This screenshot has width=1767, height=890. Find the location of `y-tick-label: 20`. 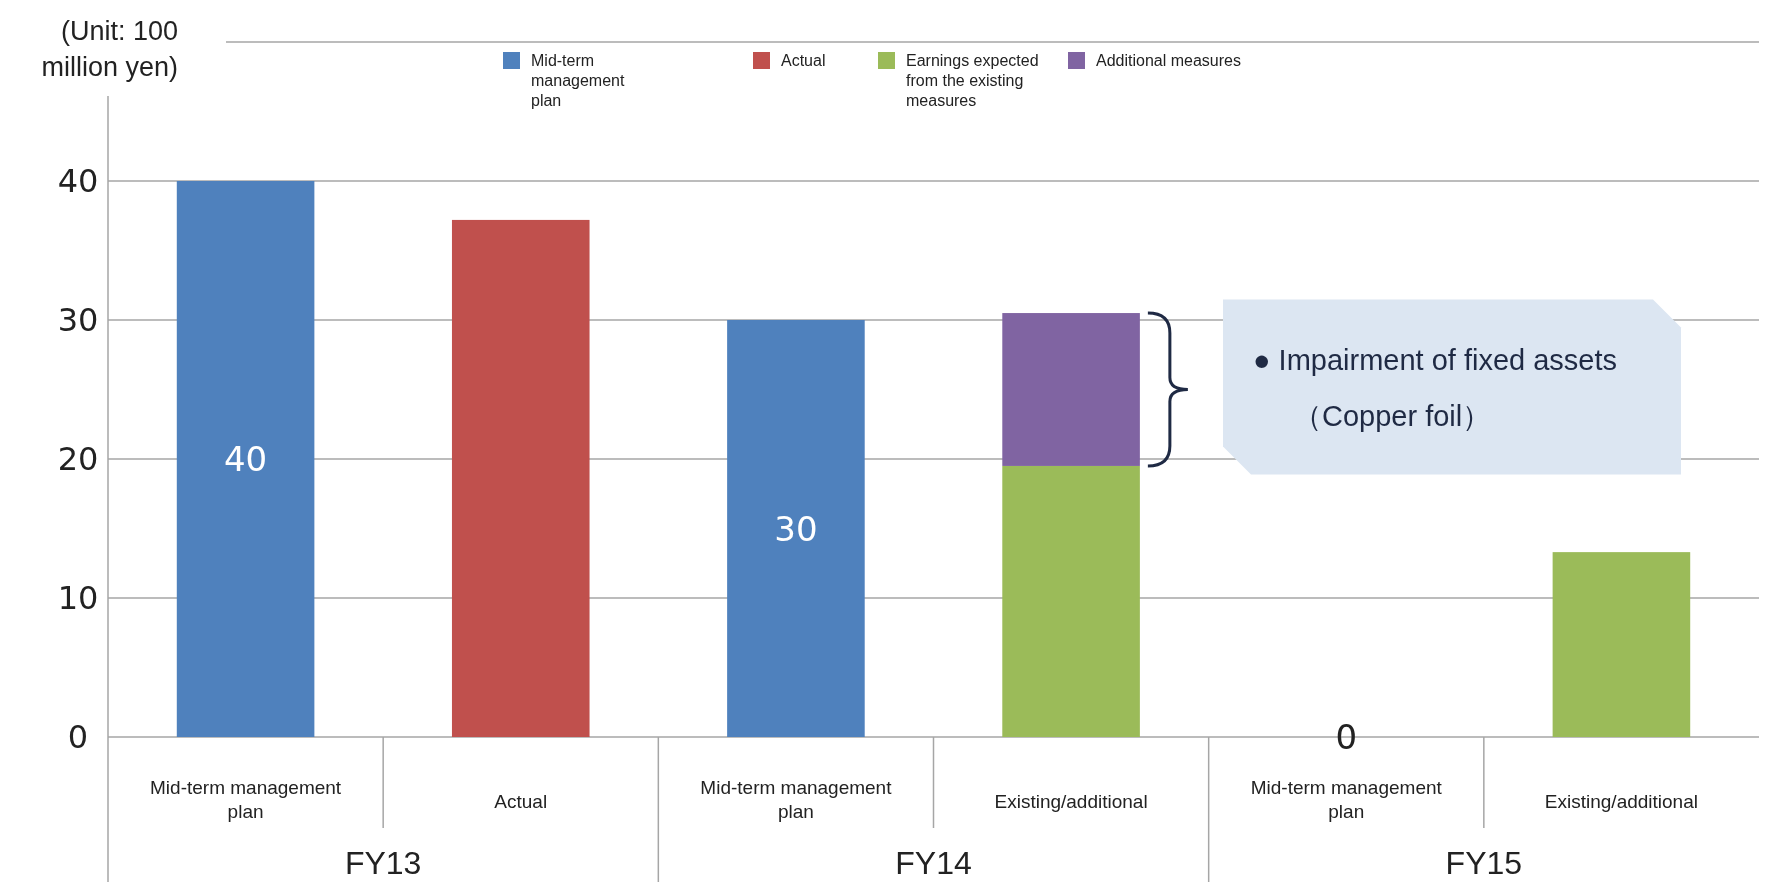

y-tick-label: 20 is located at coordinates (78, 459).